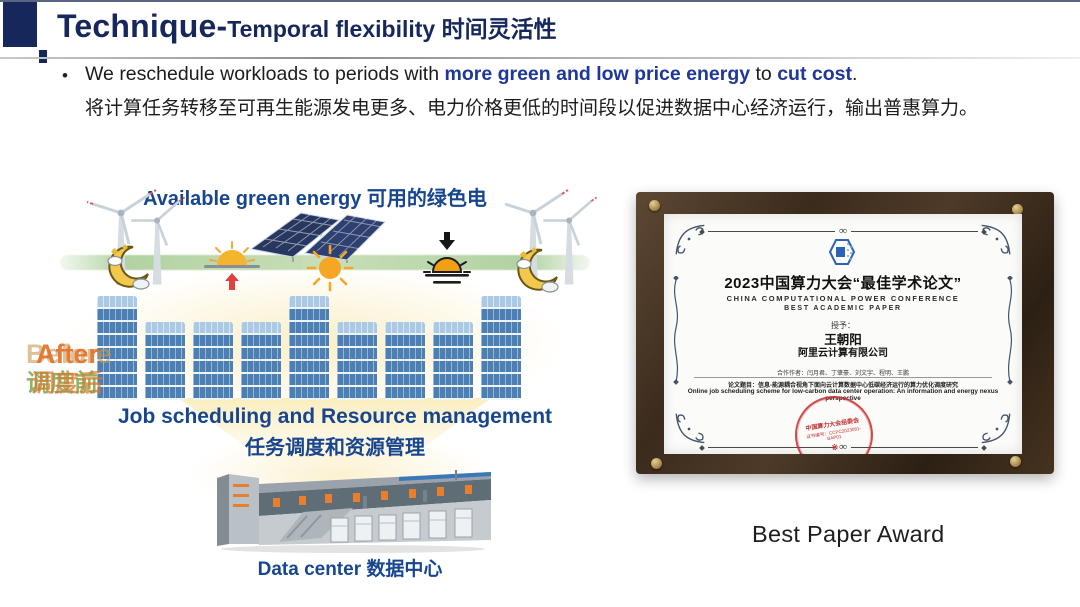 This screenshot has width=1080, height=607. Describe the element at coordinates (142, 26) in the screenshot. I see `page-title-main: Technique-` at that location.